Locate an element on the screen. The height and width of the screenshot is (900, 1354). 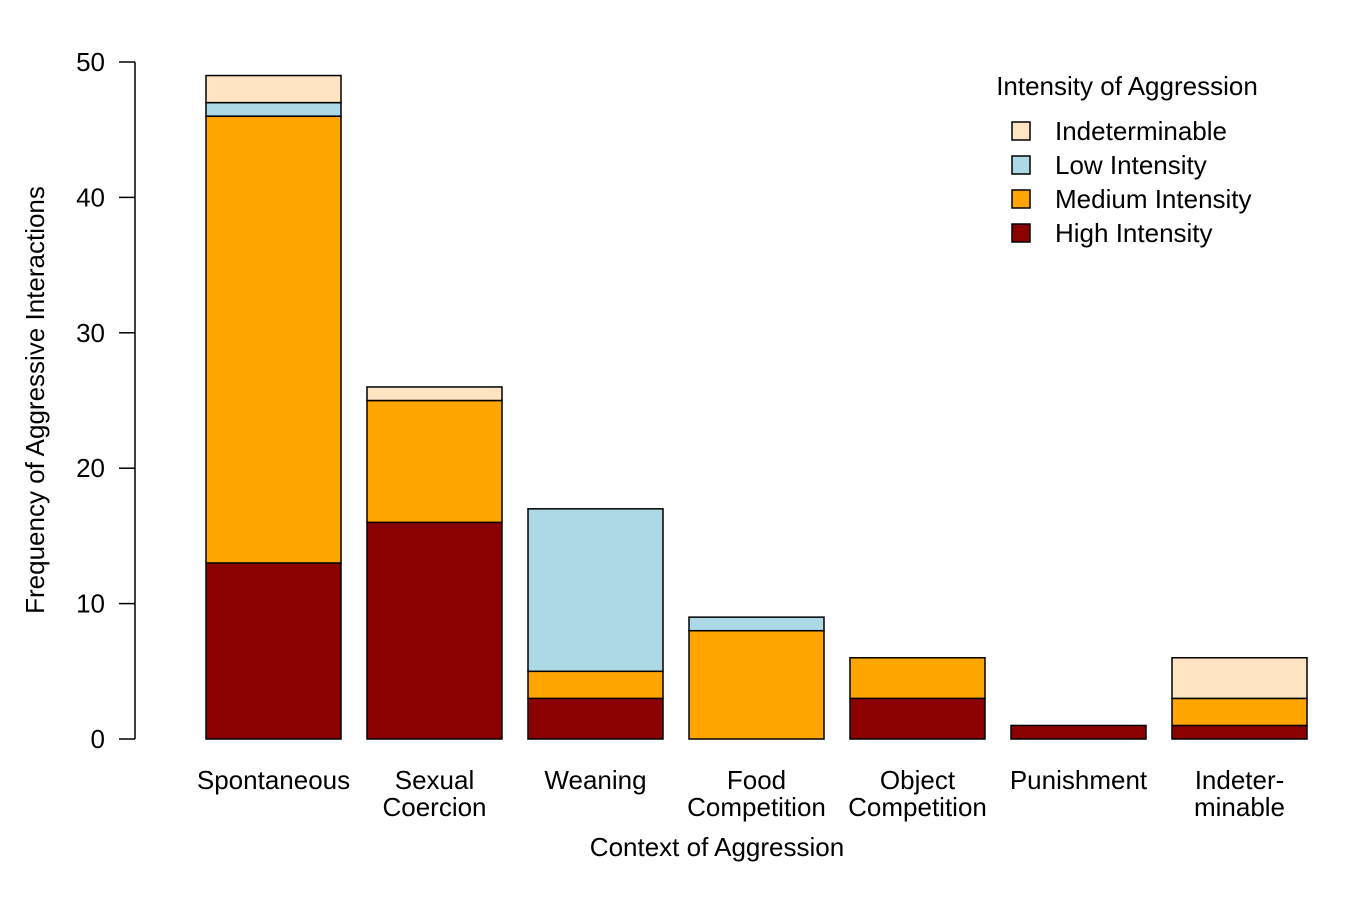
legend-label: Low Intensity is located at coordinates (1131, 165).